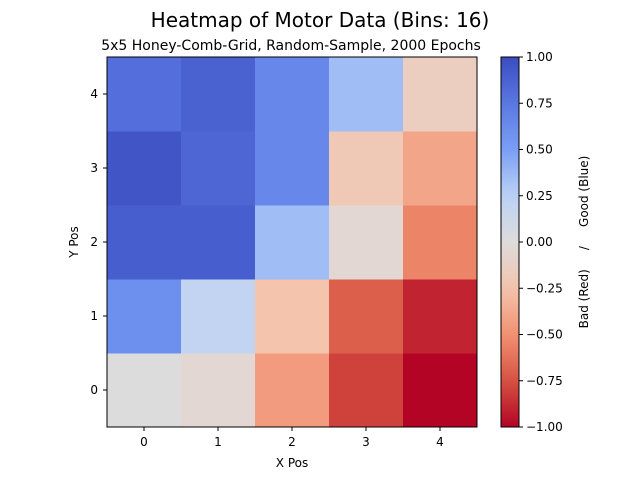  I want to click on heatmap-cell-x4-y2, so click(440, 242).